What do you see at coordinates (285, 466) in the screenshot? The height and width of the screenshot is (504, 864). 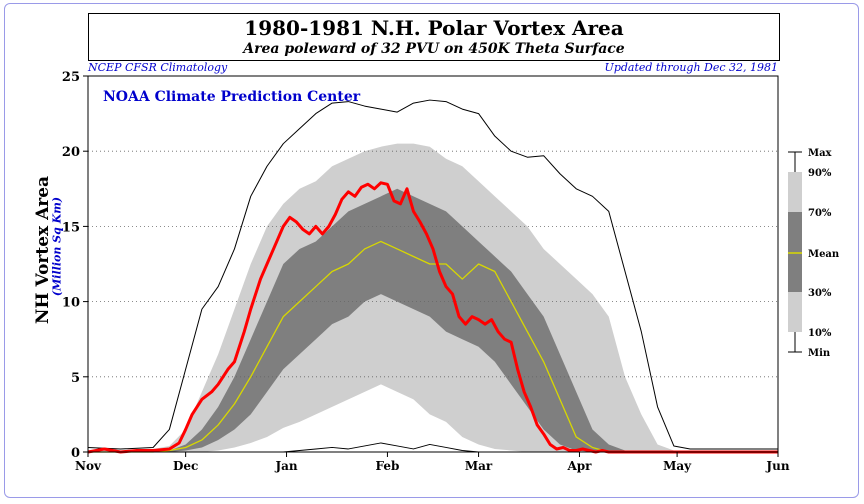 I see `x-tick-label: Jan` at bounding box center [285, 466].